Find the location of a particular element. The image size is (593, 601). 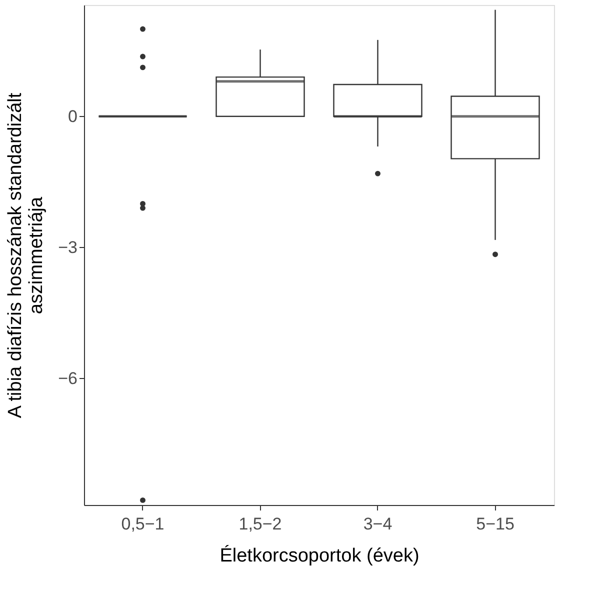

x-tick-label: 5−15 is located at coordinates (495, 524).